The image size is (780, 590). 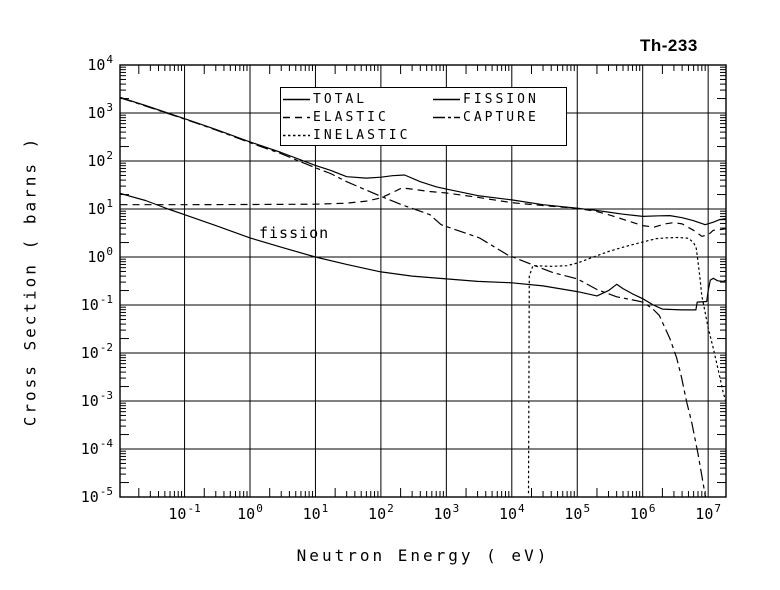 I want to click on y-tick-label: 10², so click(x=100, y=159).